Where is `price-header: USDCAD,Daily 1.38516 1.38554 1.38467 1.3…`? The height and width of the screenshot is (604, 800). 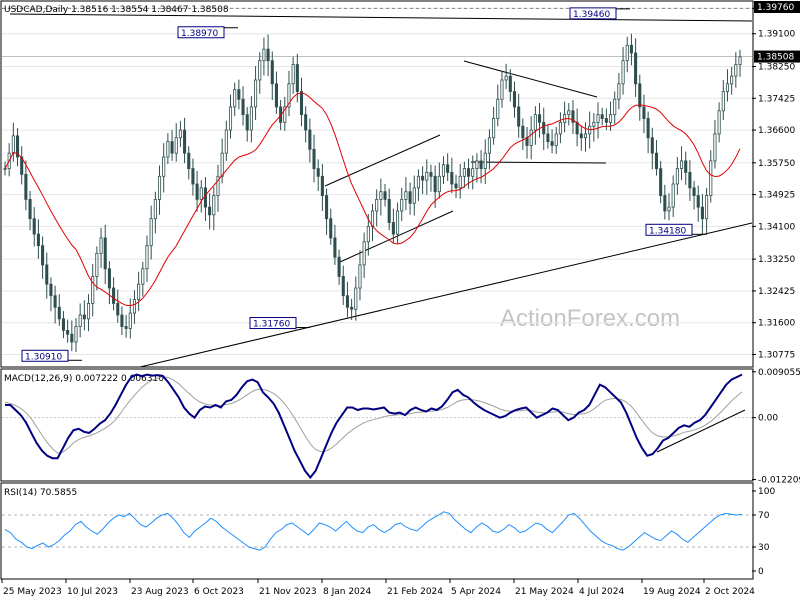 price-header: USDCAD,Daily 1.38516 1.38554 1.38467 1.3… is located at coordinates (116, 10).